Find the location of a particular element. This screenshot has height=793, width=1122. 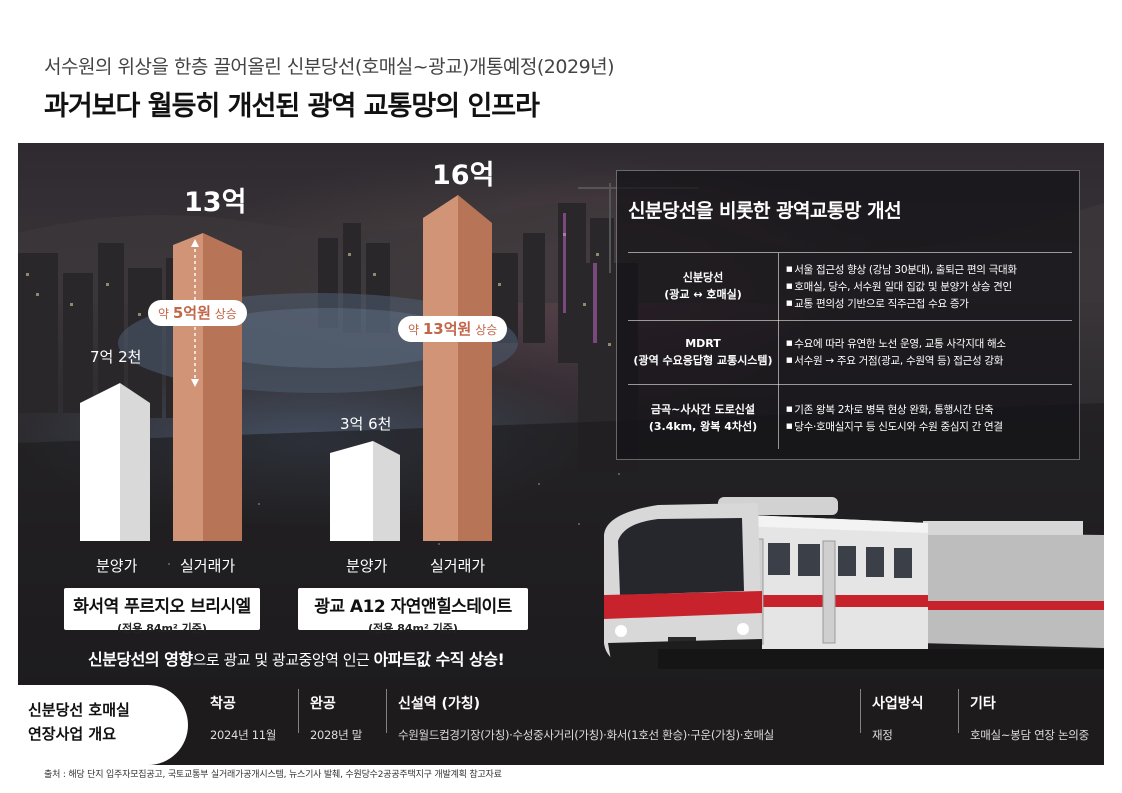

actual-label-2: 실거래가 is located at coordinates (458, 566).